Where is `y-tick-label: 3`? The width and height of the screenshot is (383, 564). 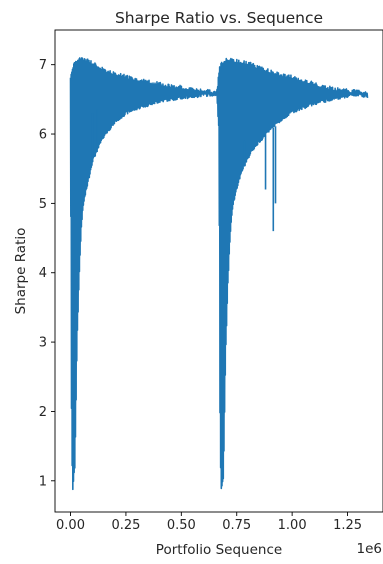 y-tick-label: 3 is located at coordinates (43, 343).